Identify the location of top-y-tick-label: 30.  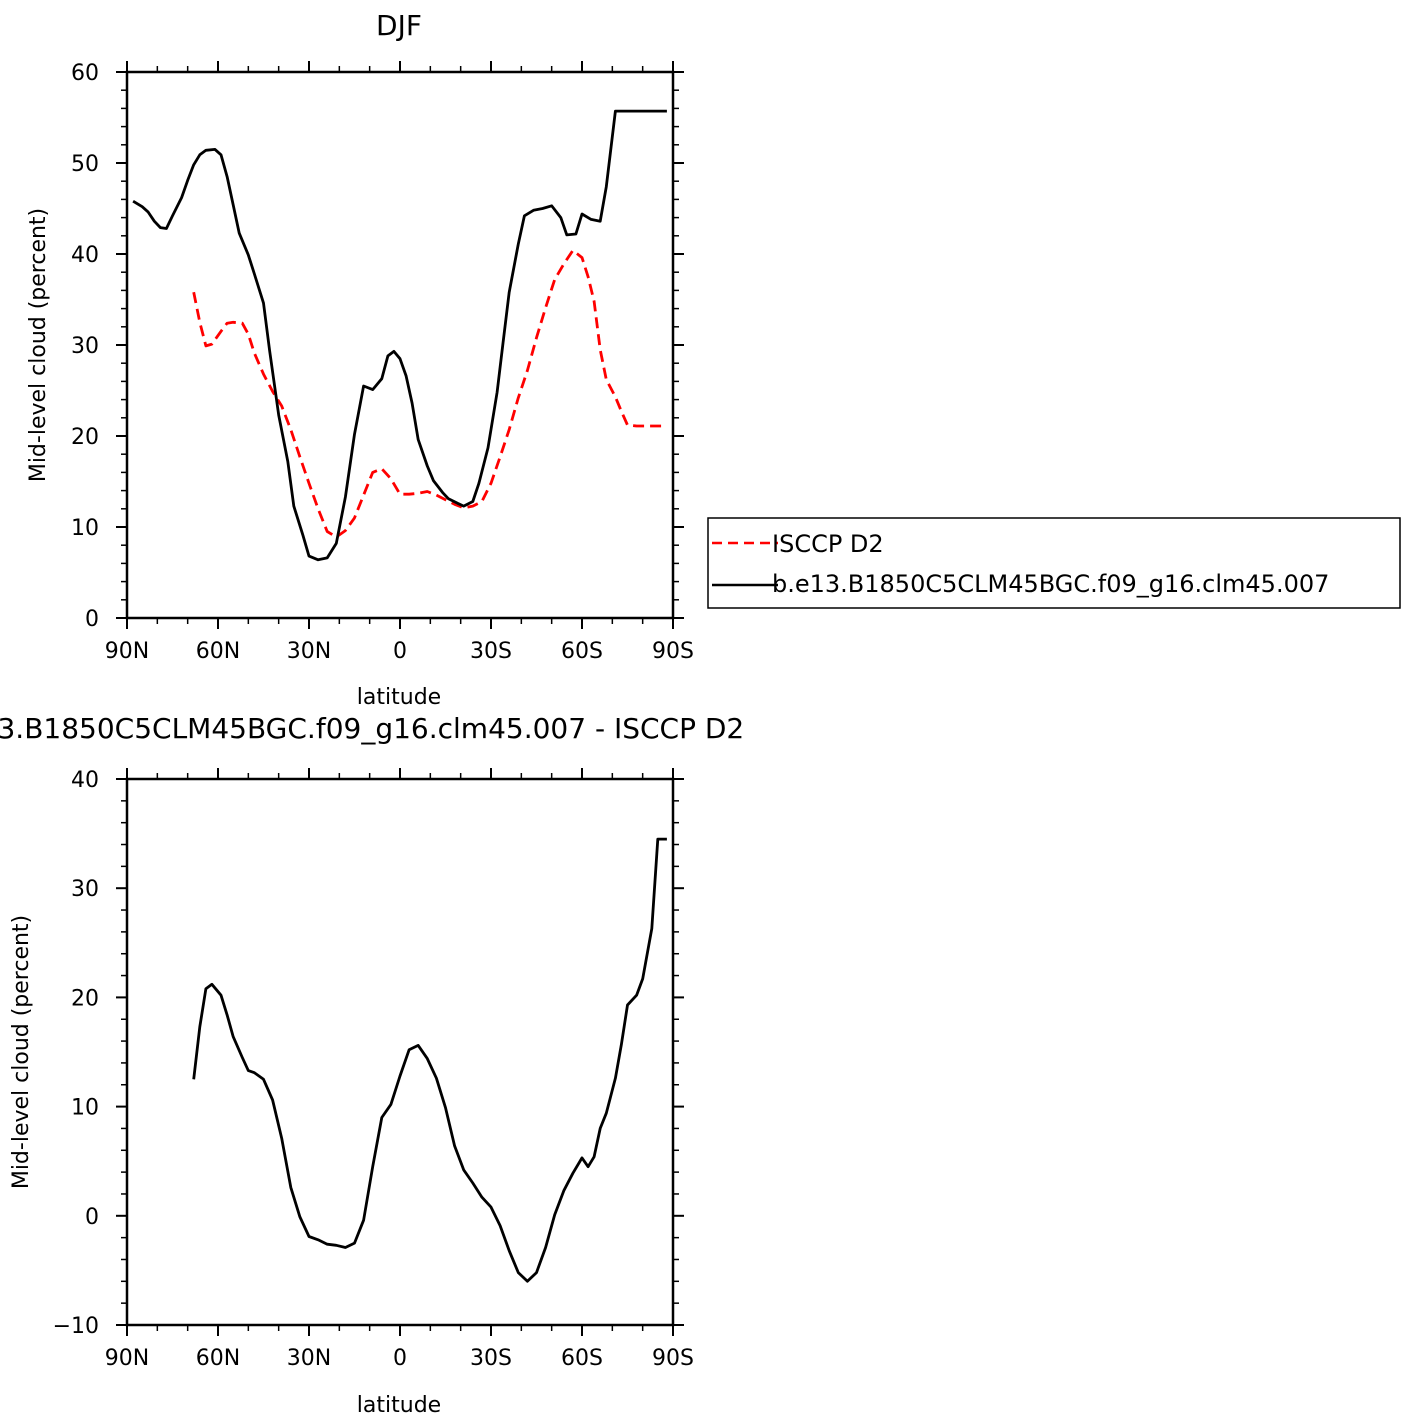
(85, 346).